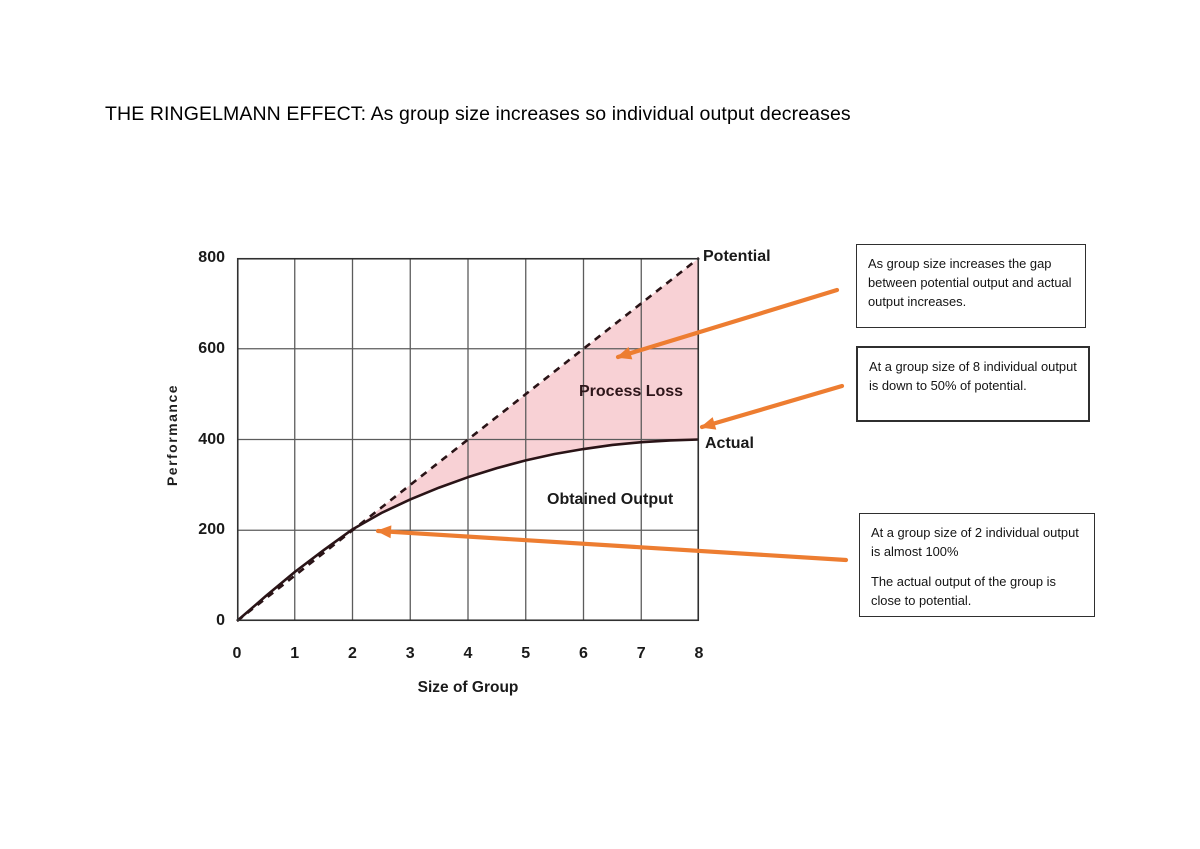 The height and width of the screenshot is (849, 1200). What do you see at coordinates (352, 653) in the screenshot?
I see `x-tick-label: 2` at bounding box center [352, 653].